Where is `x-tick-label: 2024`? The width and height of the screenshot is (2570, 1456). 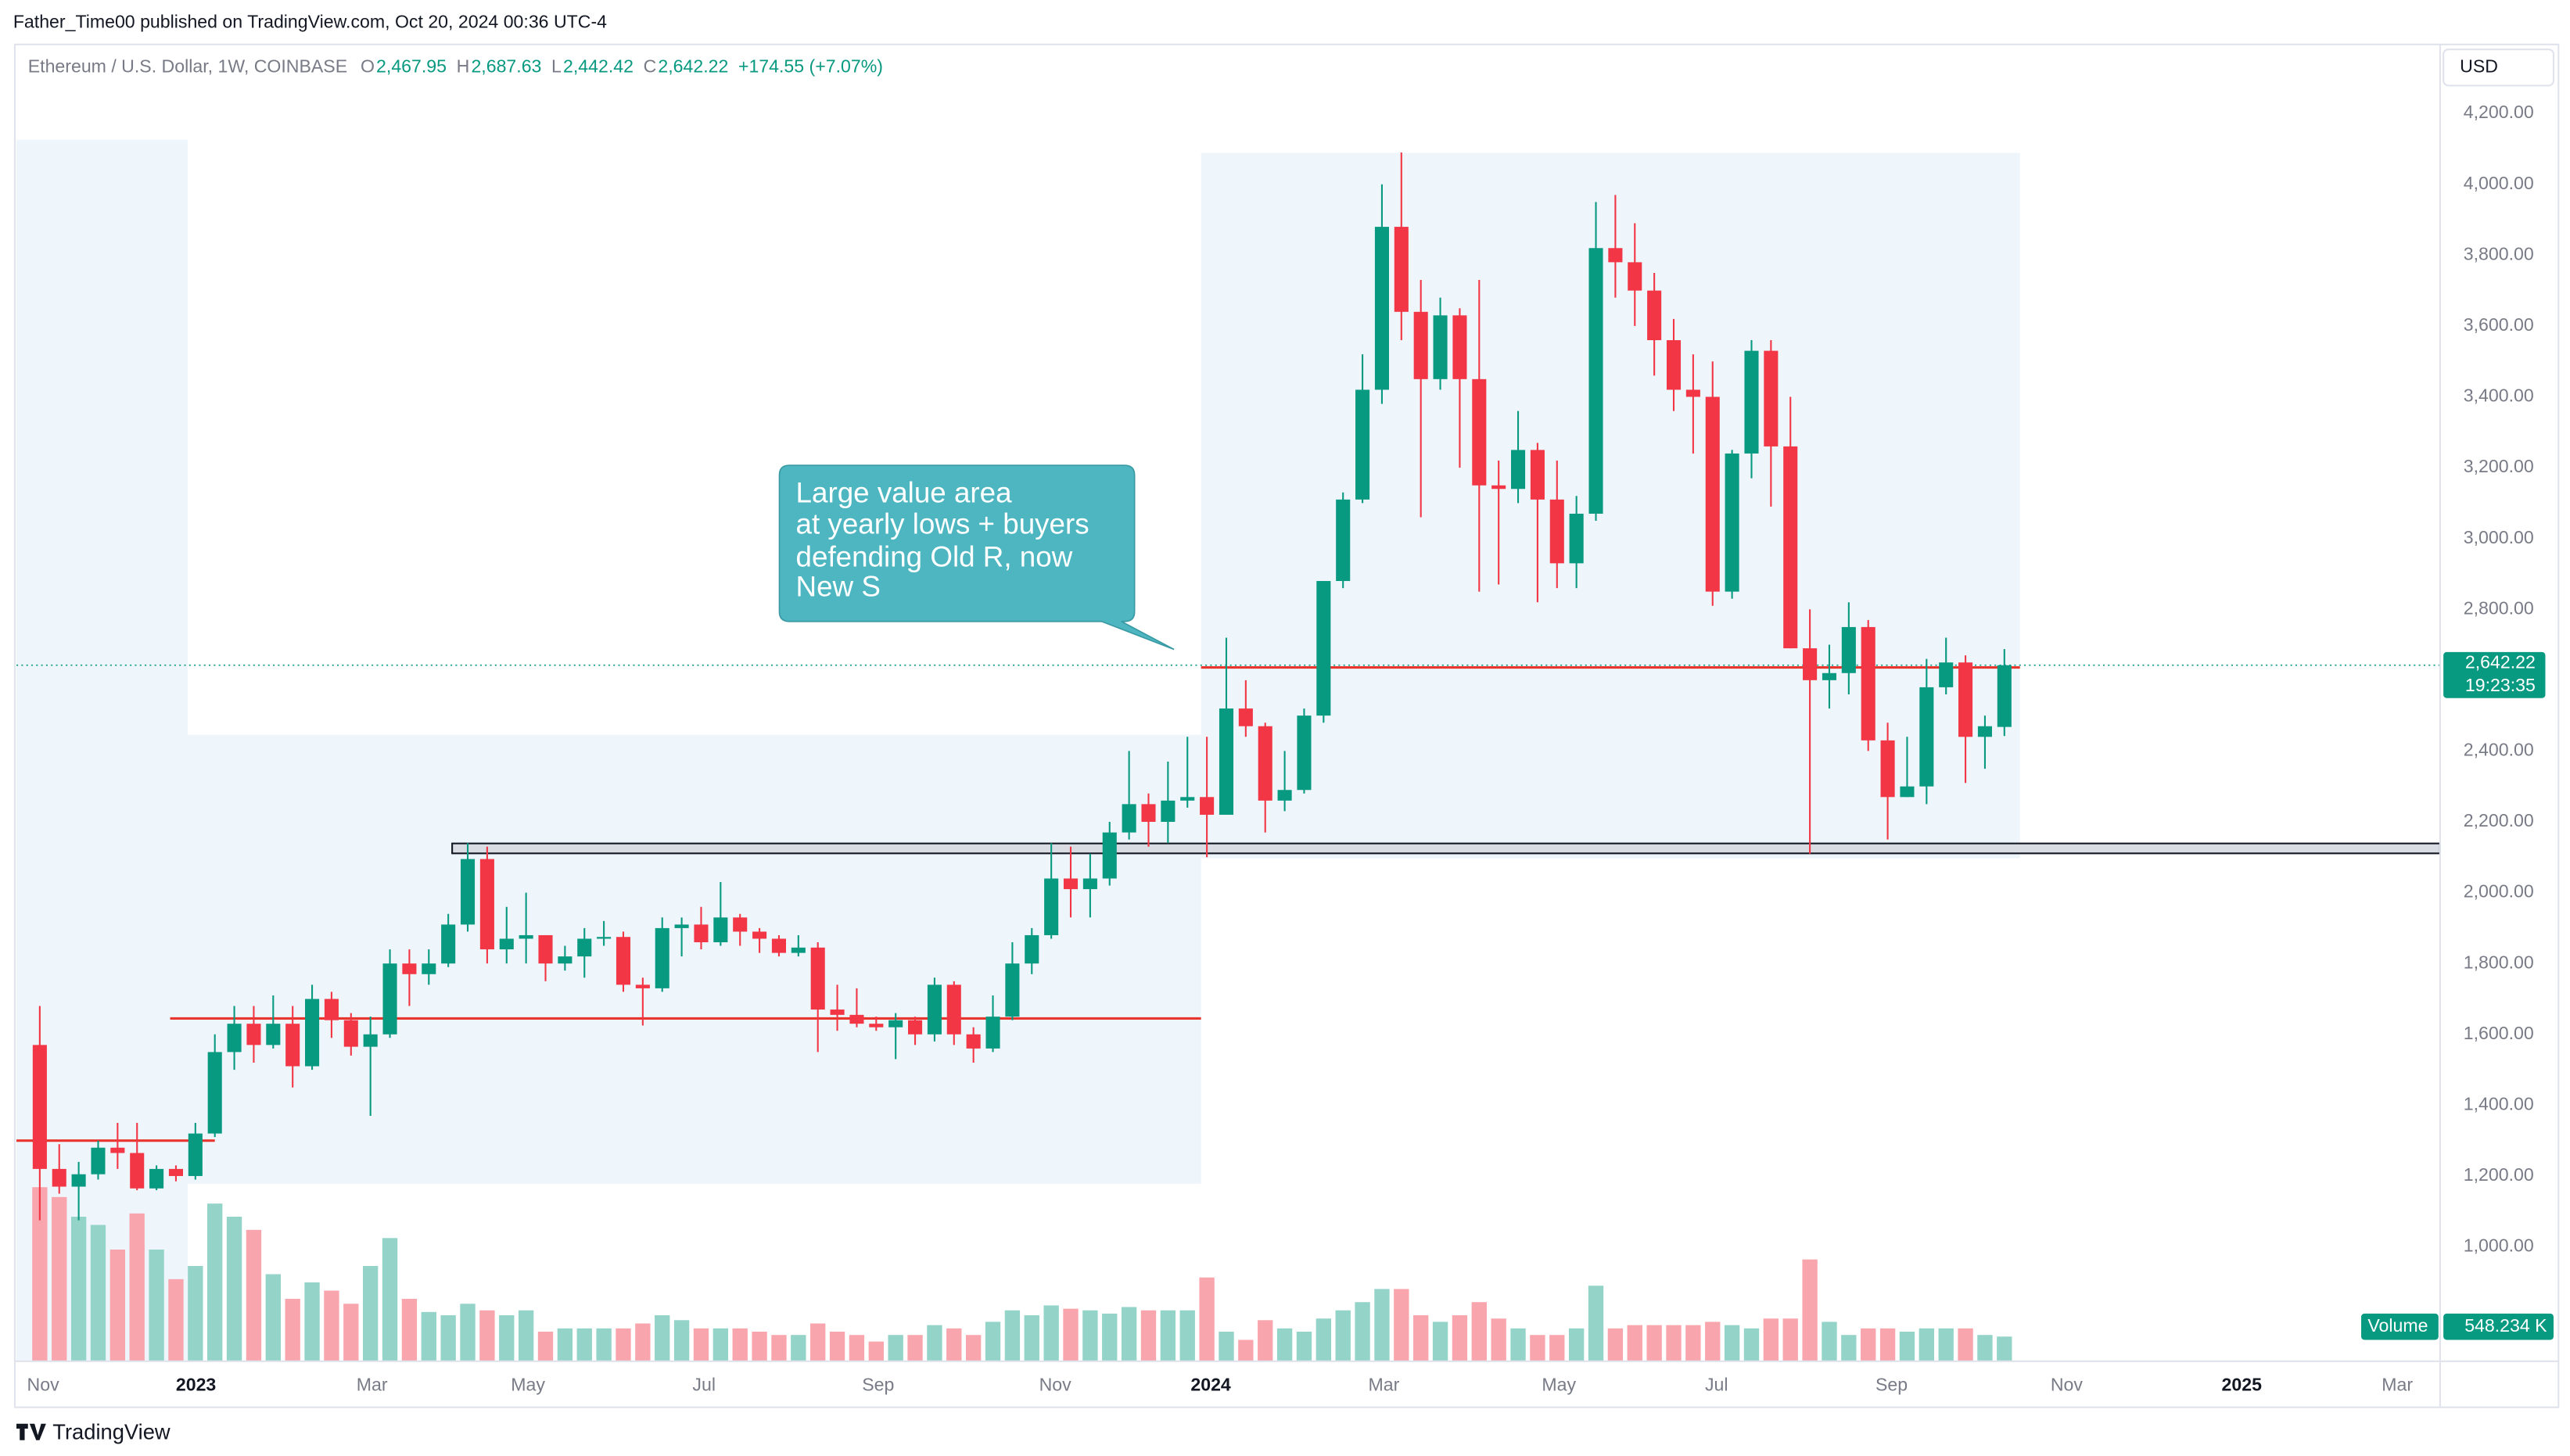 x-tick-label: 2024 is located at coordinates (1210, 1384).